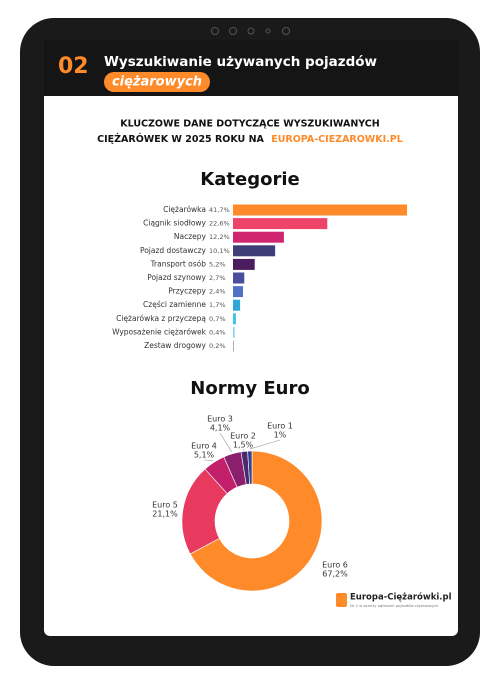  I want to click on category-label: Ciężarówka z przyczepą, so click(161, 318).